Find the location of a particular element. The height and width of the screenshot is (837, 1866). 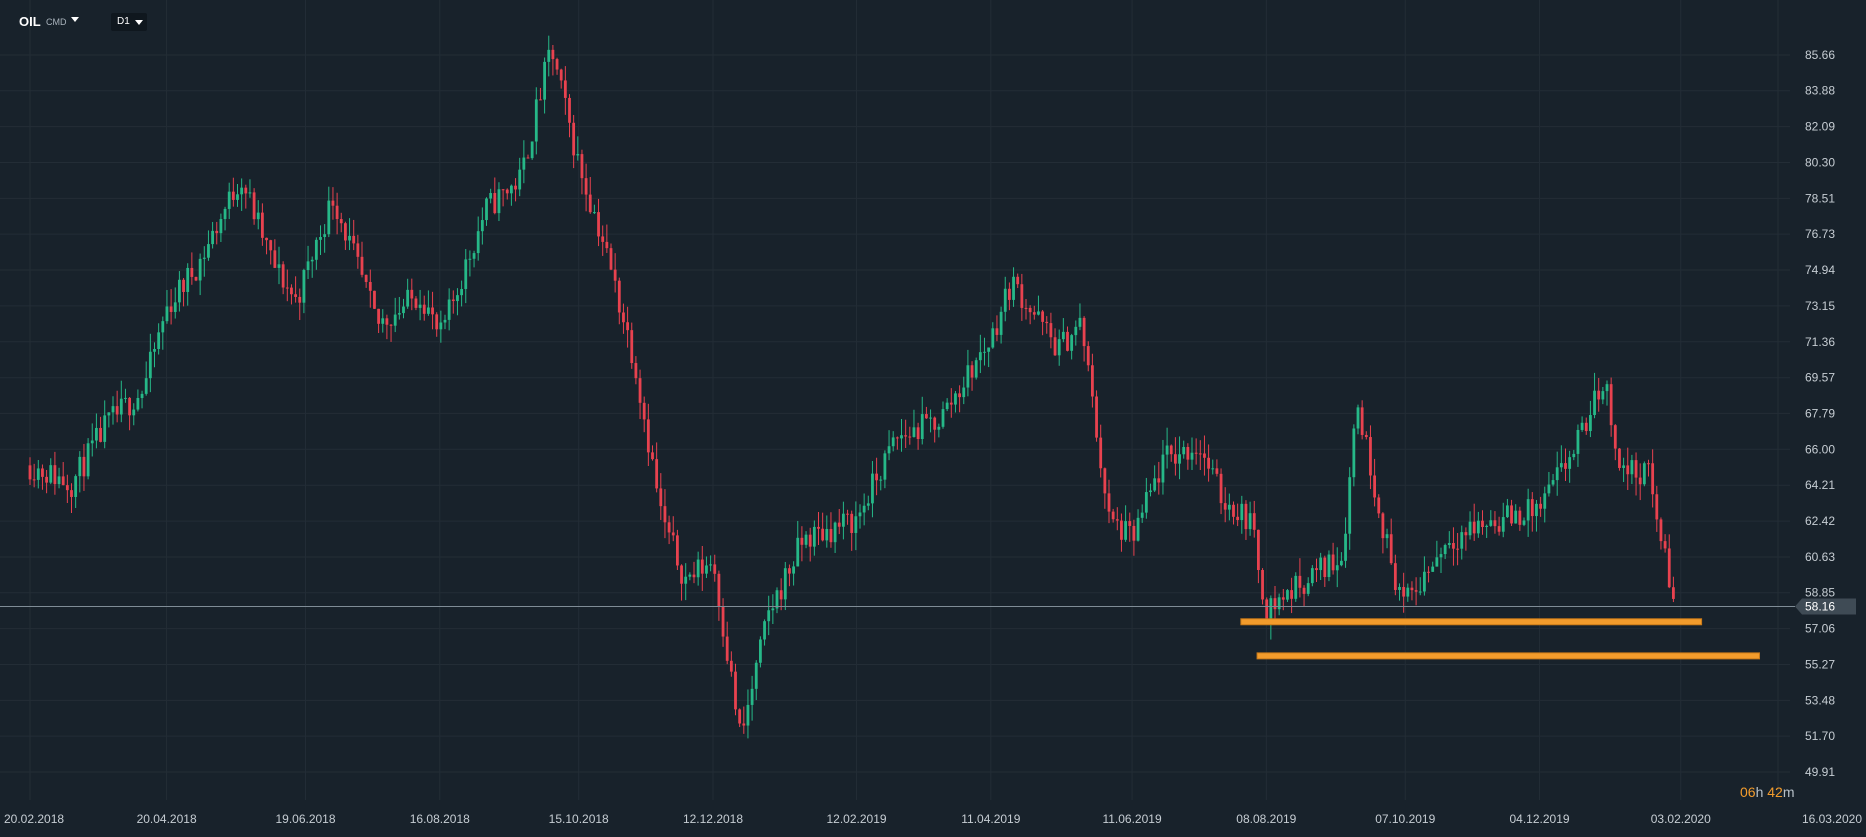

x-tick-label: 12.12.2018 is located at coordinates (713, 819).